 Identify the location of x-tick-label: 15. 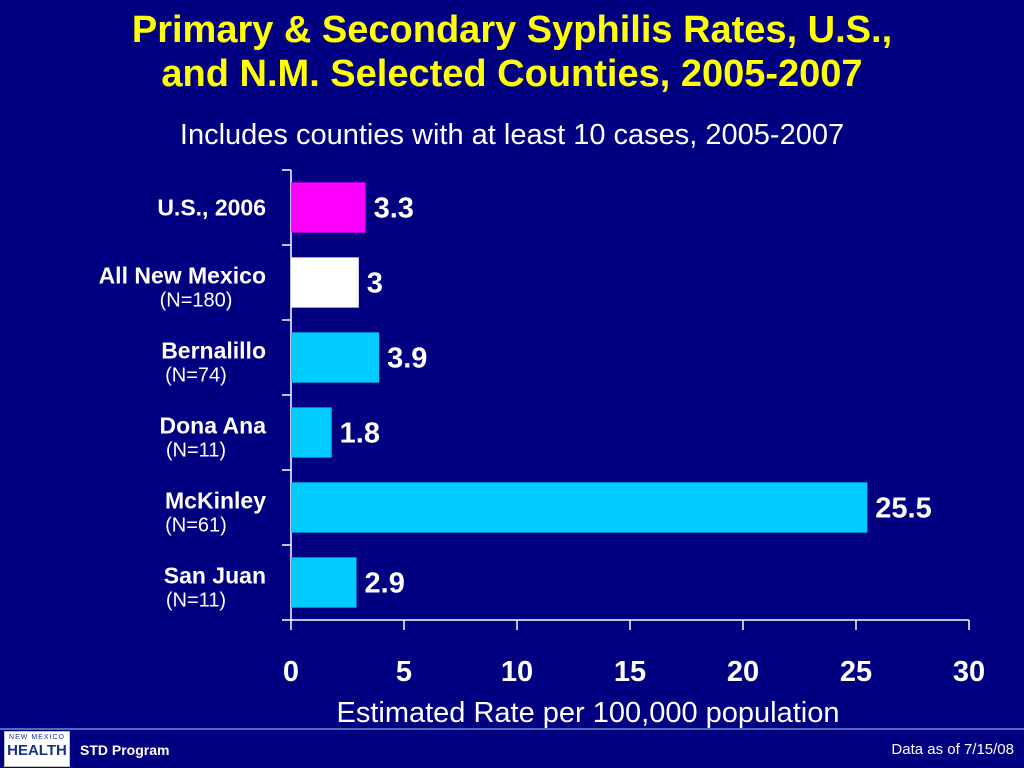
(630, 672).